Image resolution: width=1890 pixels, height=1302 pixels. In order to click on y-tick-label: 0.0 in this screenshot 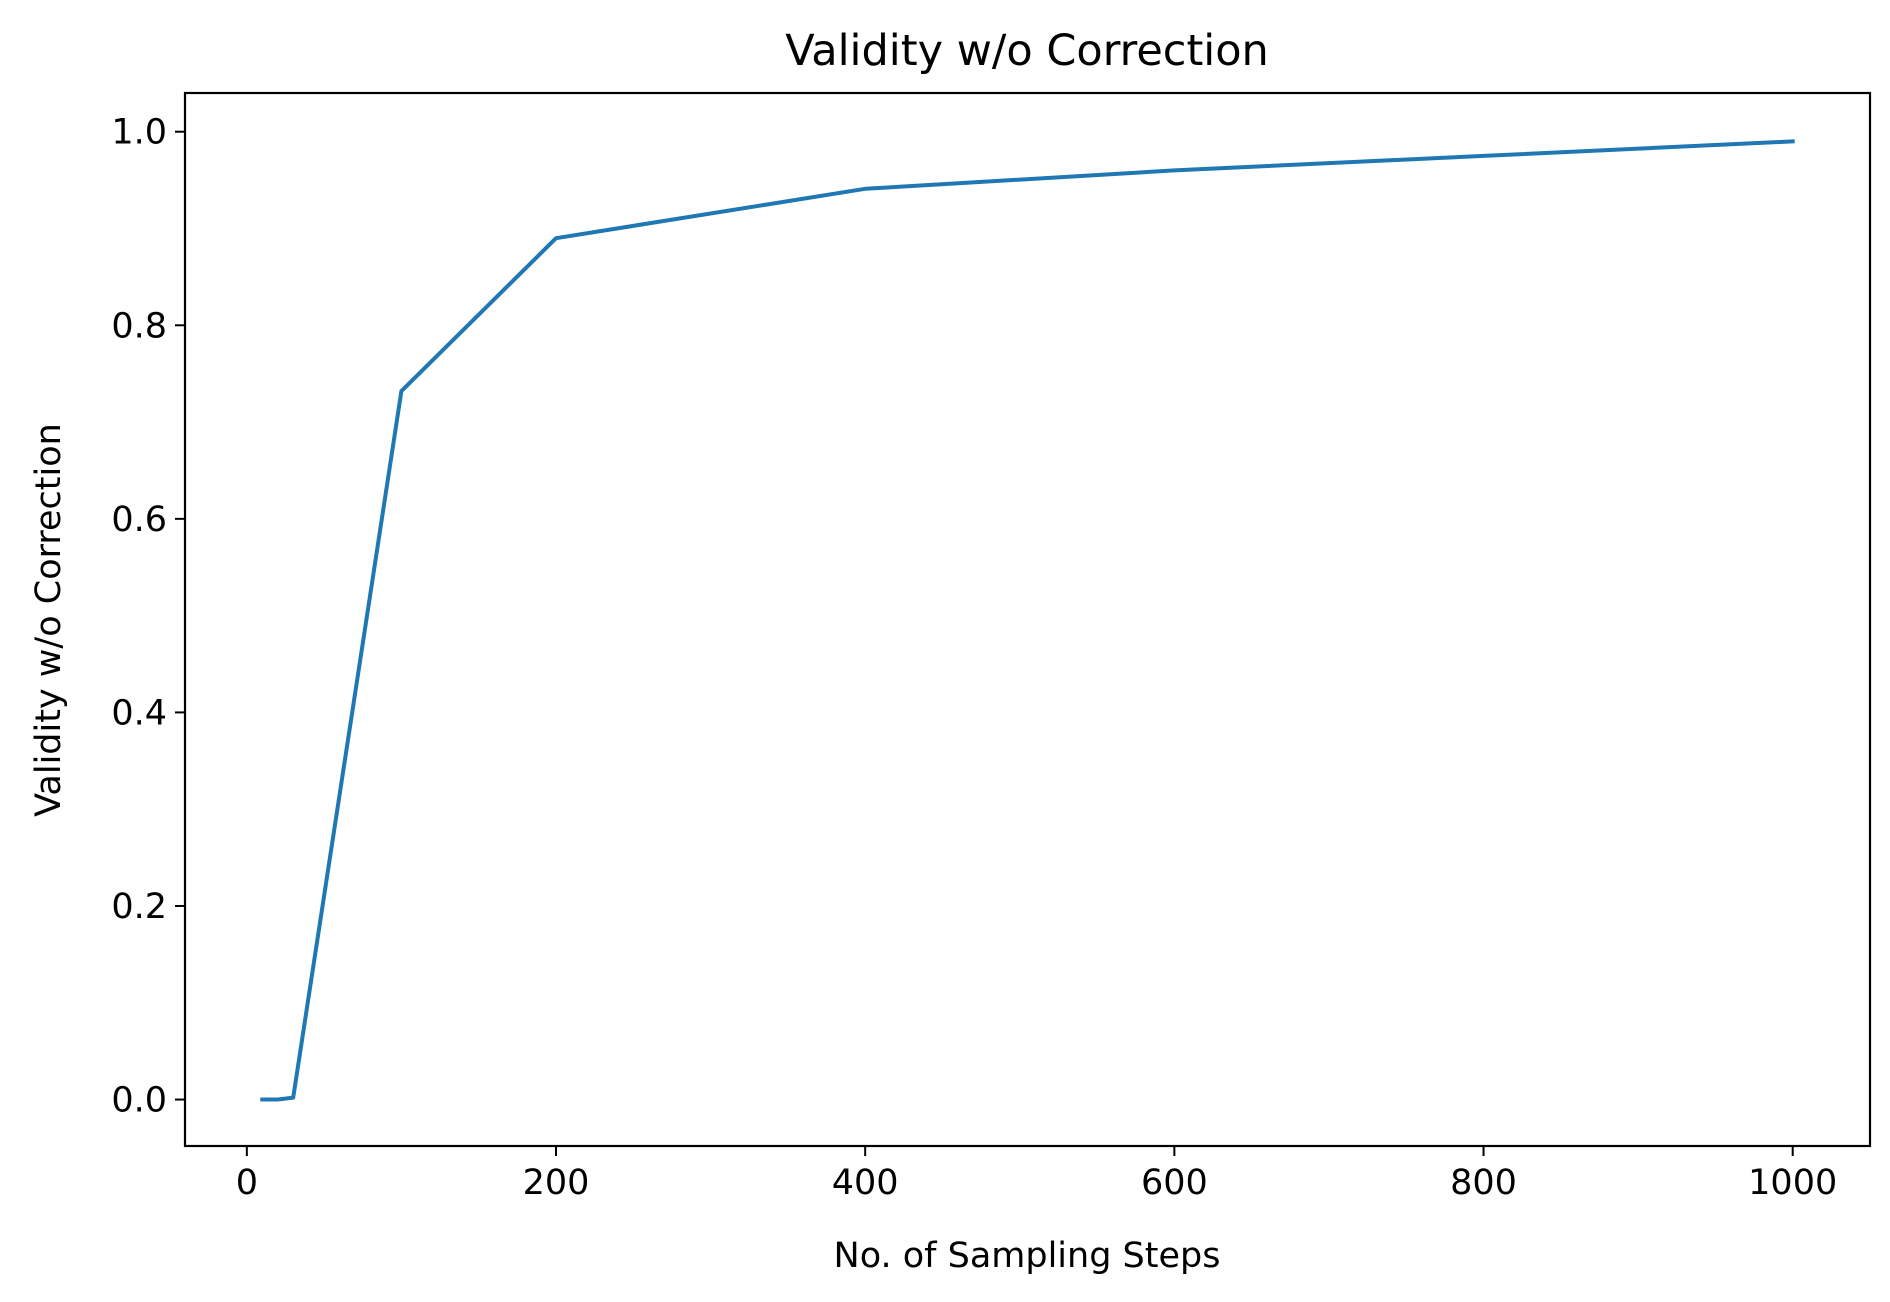, I will do `click(139, 1101)`.